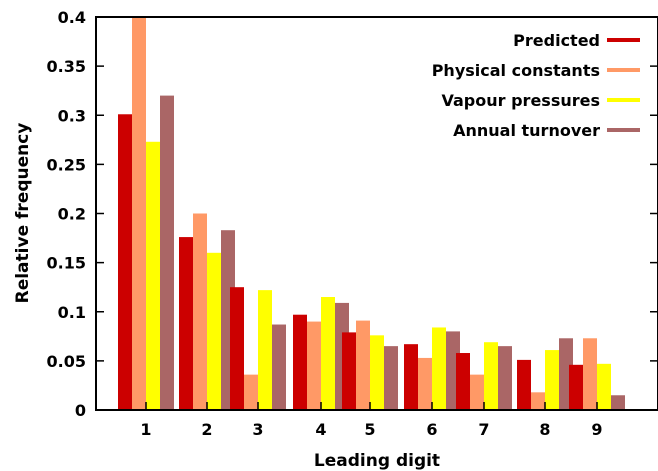  What do you see at coordinates (66, 361) in the screenshot?
I see `y-tick-label: 0.05` at bounding box center [66, 361].